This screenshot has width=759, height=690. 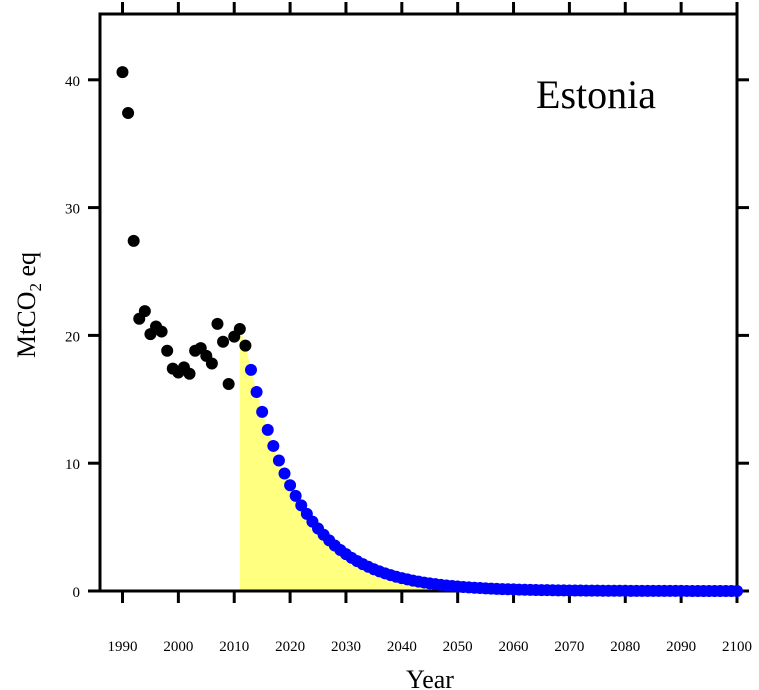 What do you see at coordinates (72, 337) in the screenshot?
I see `y-tick-label: 20` at bounding box center [72, 337].